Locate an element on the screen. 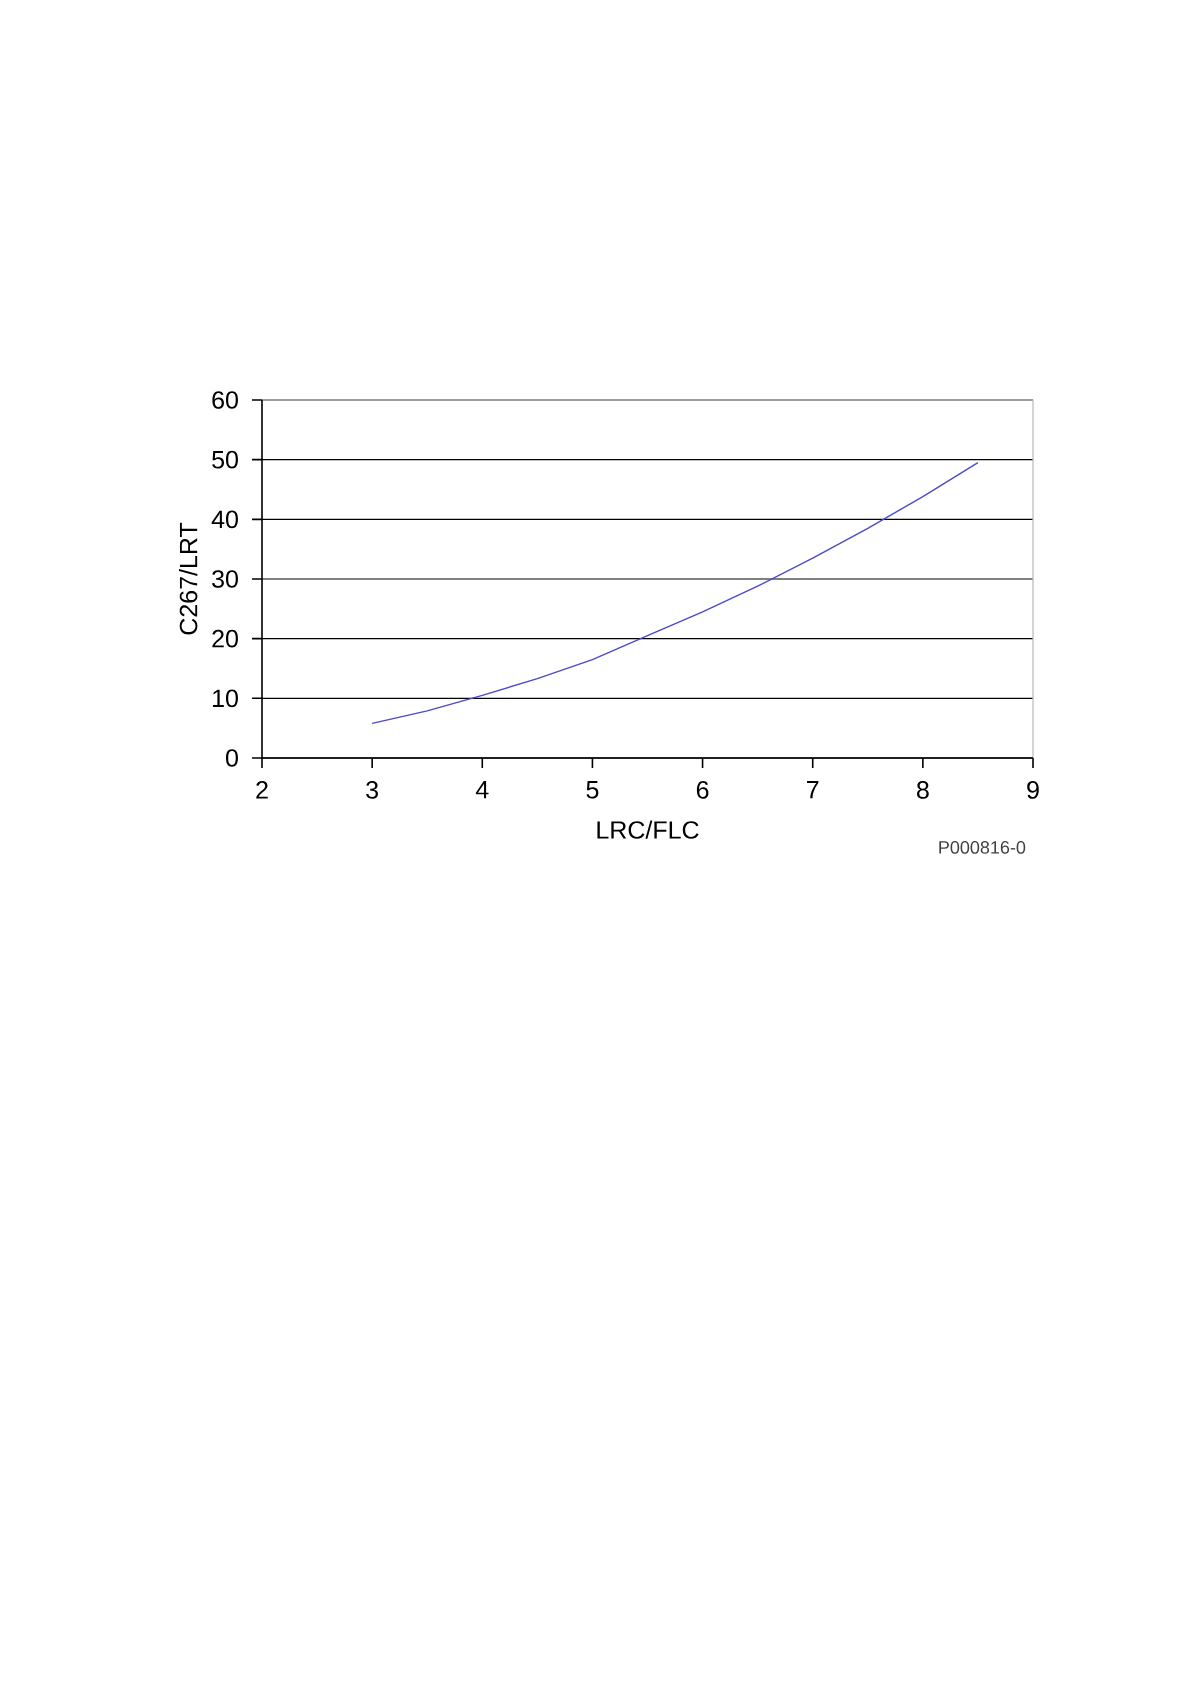 This screenshot has height=1684, width=1191. line-series is located at coordinates (675, 593).